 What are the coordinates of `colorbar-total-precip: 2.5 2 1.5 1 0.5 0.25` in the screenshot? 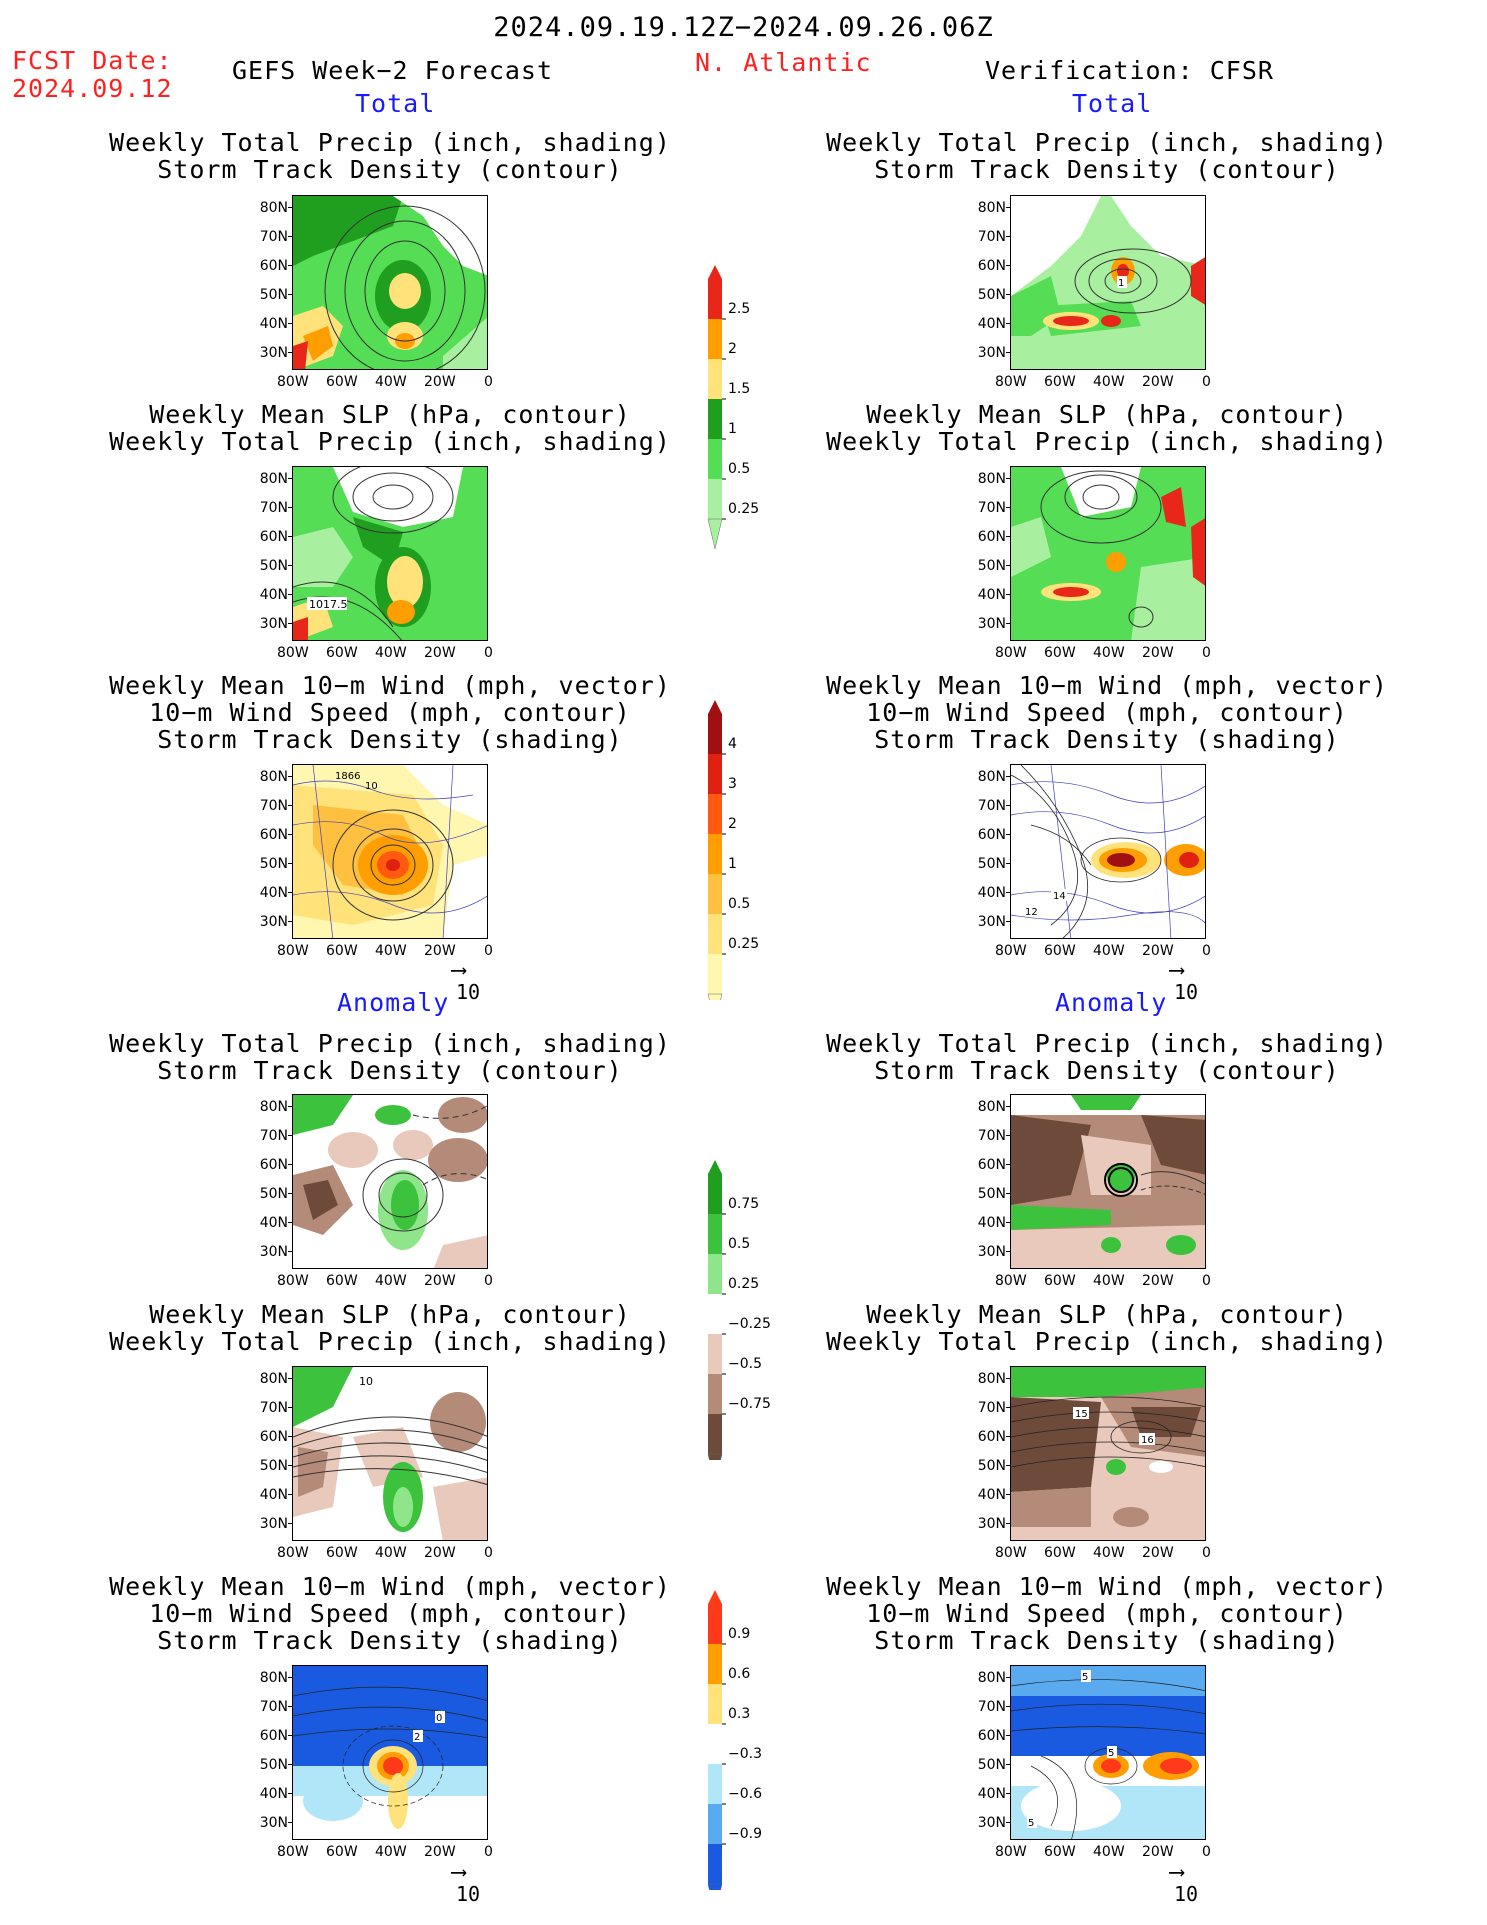 It's located at (733, 407).